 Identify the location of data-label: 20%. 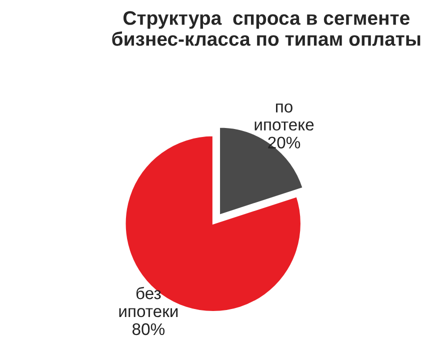
(284, 142).